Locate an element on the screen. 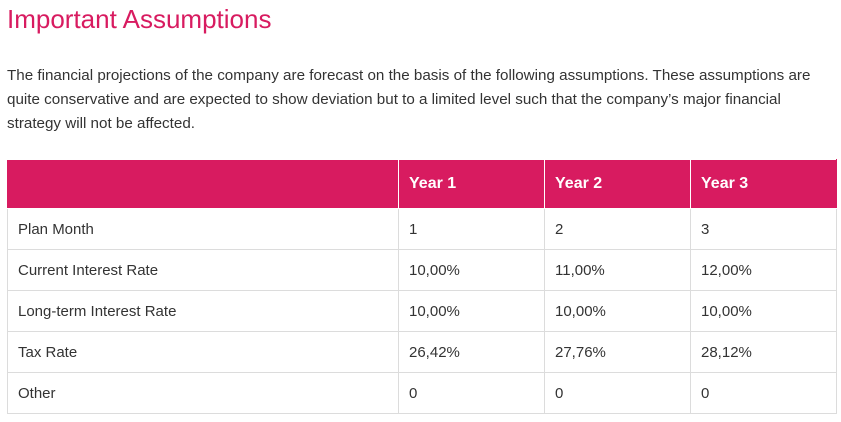 The width and height of the screenshot is (841, 422). header-row: Year 1 Year 2 Year 3 is located at coordinates (422, 184).